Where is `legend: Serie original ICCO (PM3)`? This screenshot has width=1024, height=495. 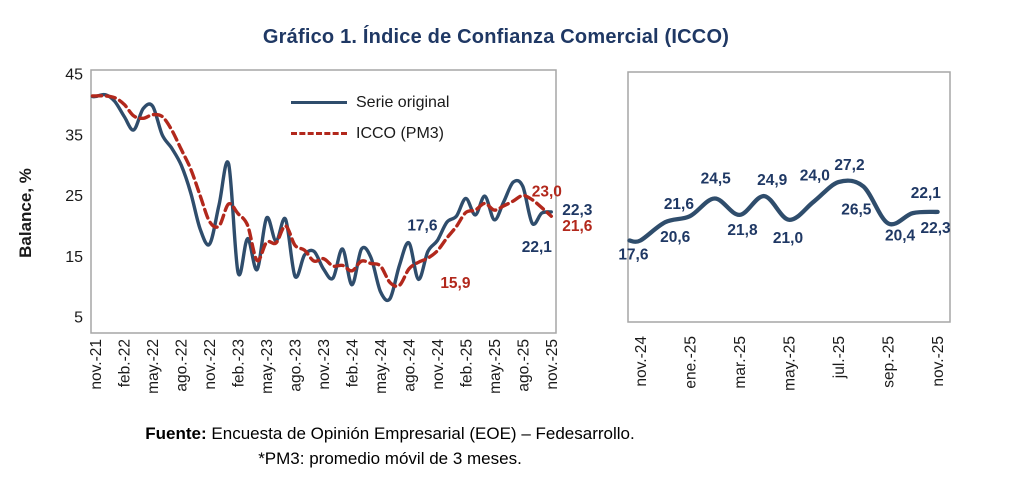 legend: Serie original ICCO (PM3) is located at coordinates (370, 118).